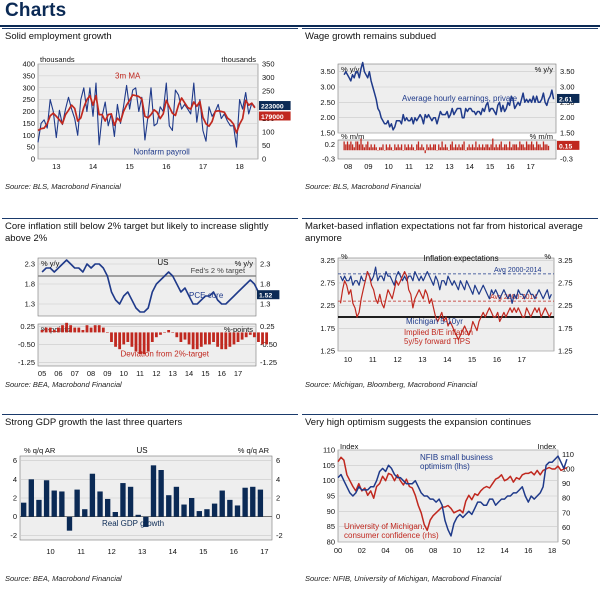 The width and height of the screenshot is (600, 592). I want to click on y-right-tick: 2.00, so click(567, 117).